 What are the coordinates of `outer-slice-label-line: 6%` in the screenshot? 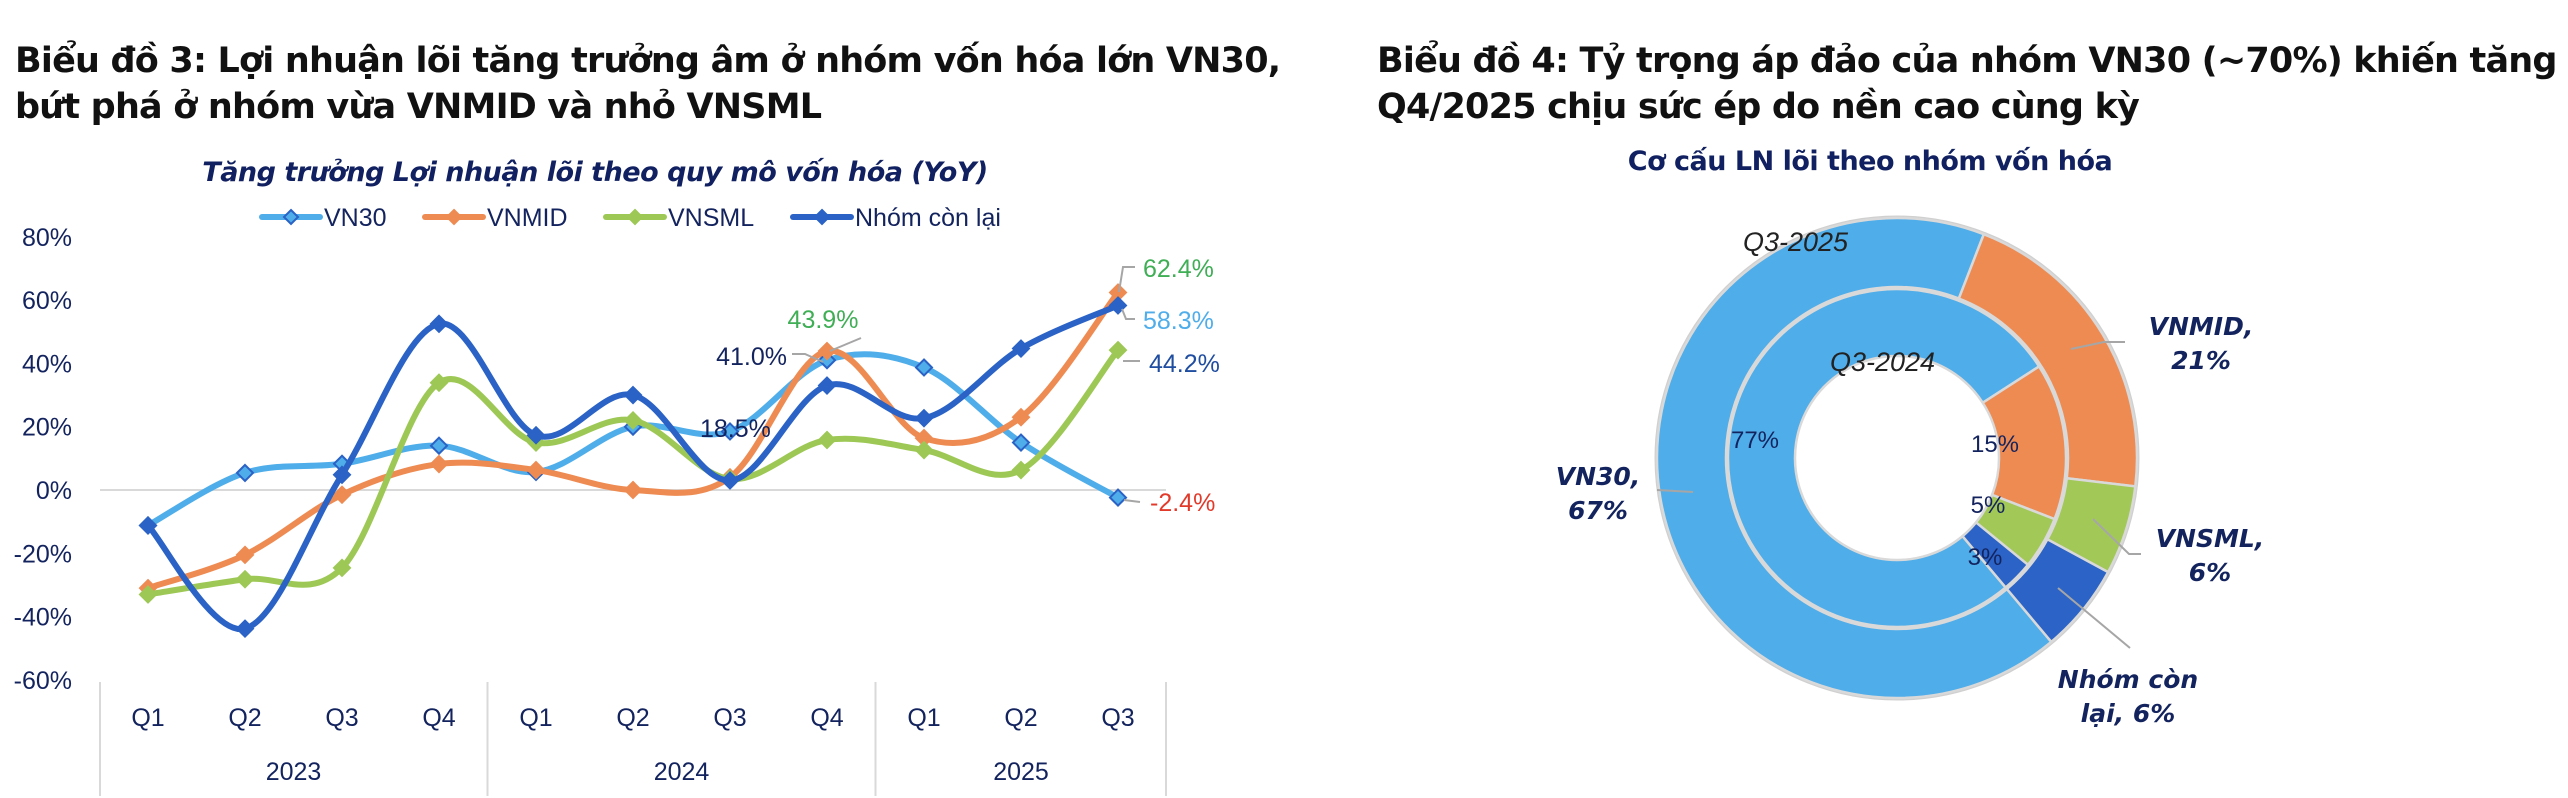 It's located at (2210, 572).